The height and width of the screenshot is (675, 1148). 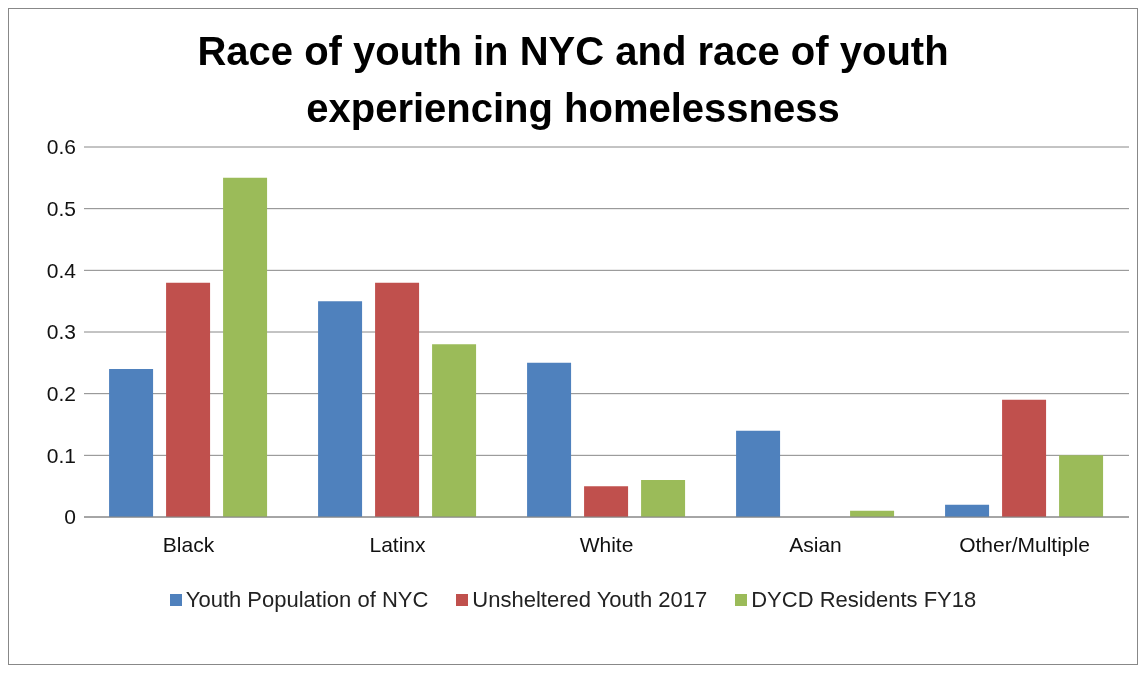 What do you see at coordinates (61, 394) in the screenshot?
I see `y-tick-label: 0.2` at bounding box center [61, 394].